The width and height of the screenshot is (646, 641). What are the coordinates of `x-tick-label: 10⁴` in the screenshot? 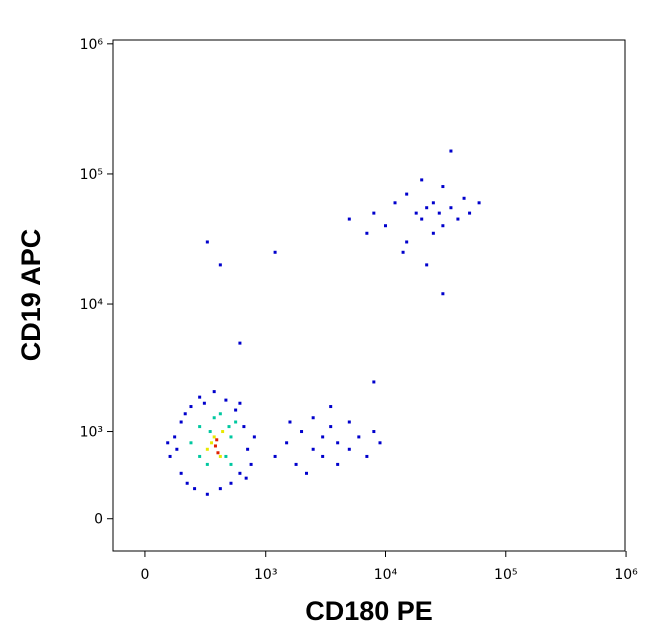 It's located at (386, 575).